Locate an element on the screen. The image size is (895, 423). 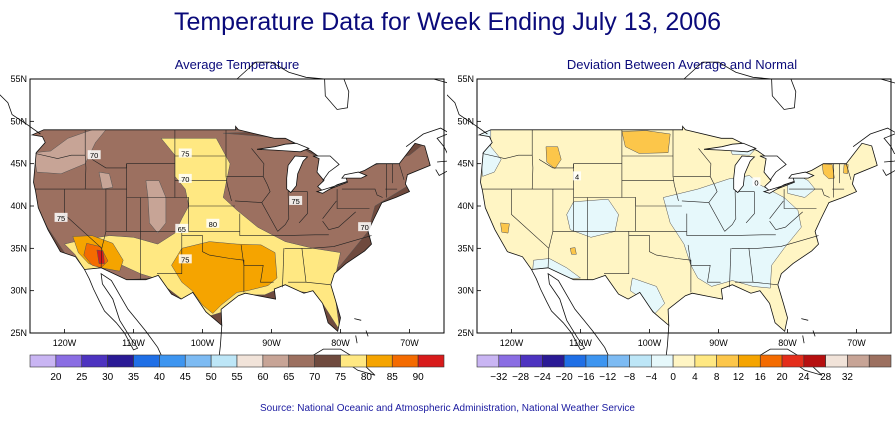
longitude-tick-label: 90W is located at coordinates (271, 343).